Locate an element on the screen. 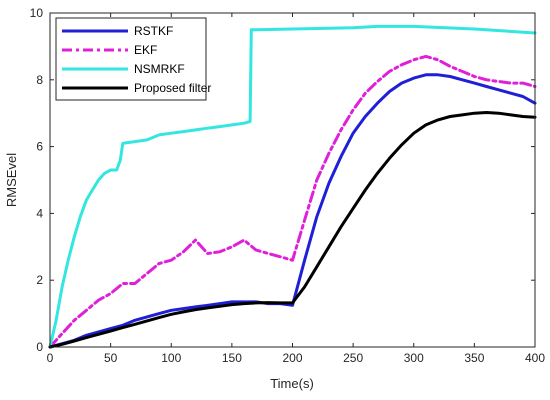  y-axis-label: RMSEvel is located at coordinates (11, 180).